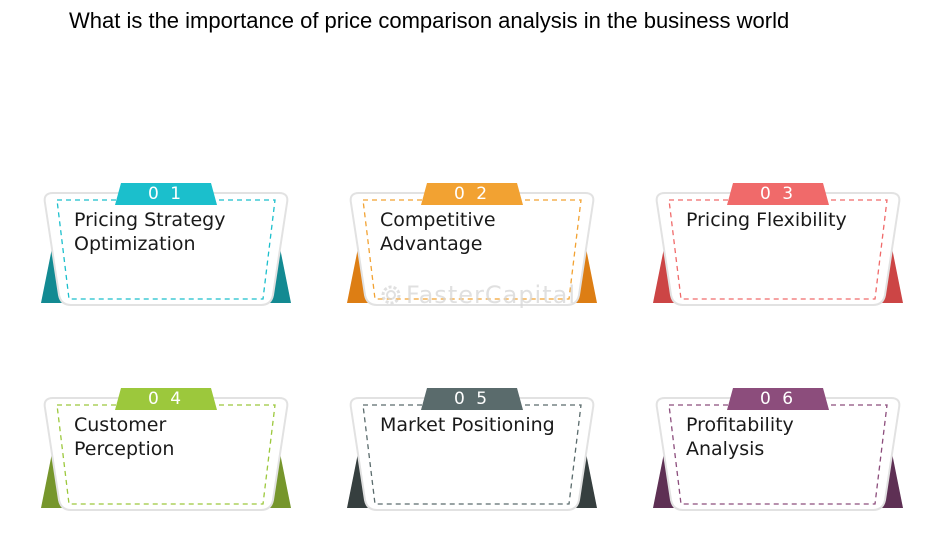 The image size is (940, 536). I want to click on card-label: Pricing Strategy Optimization, so click(179, 232).